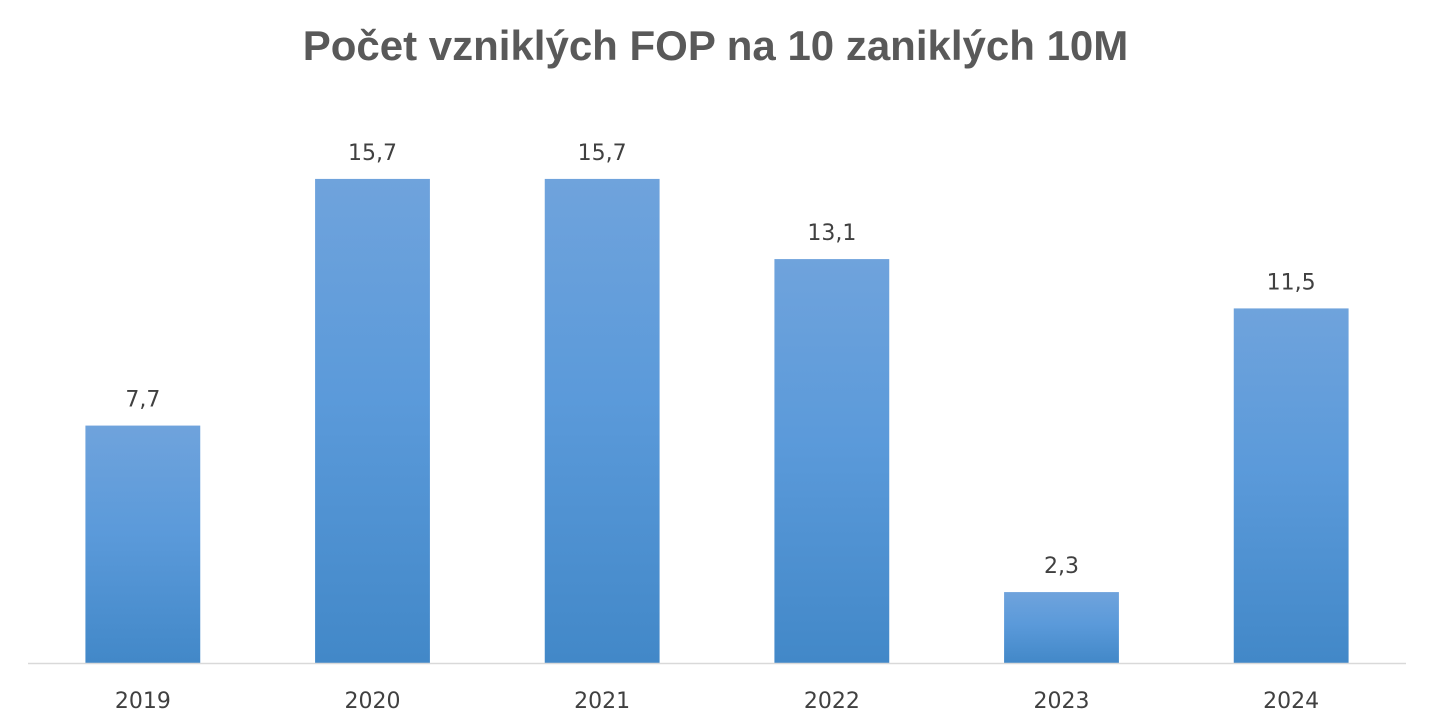 The image size is (1431, 726). Describe the element at coordinates (602, 153) in the screenshot. I see `value-label-2021: 15,7` at that location.